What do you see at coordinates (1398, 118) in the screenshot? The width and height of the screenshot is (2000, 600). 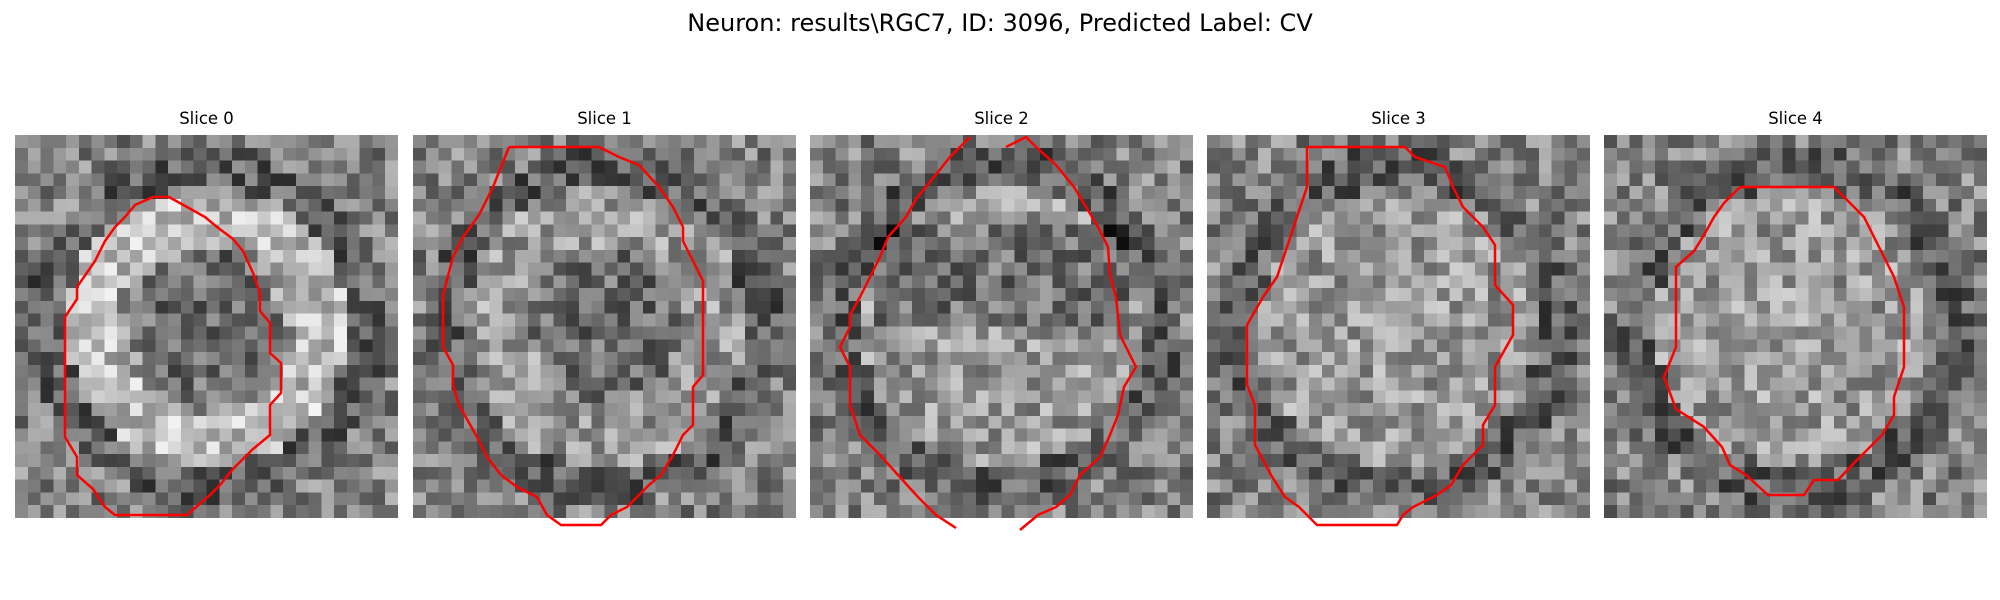 I see `slice-title-3: Slice 3` at bounding box center [1398, 118].